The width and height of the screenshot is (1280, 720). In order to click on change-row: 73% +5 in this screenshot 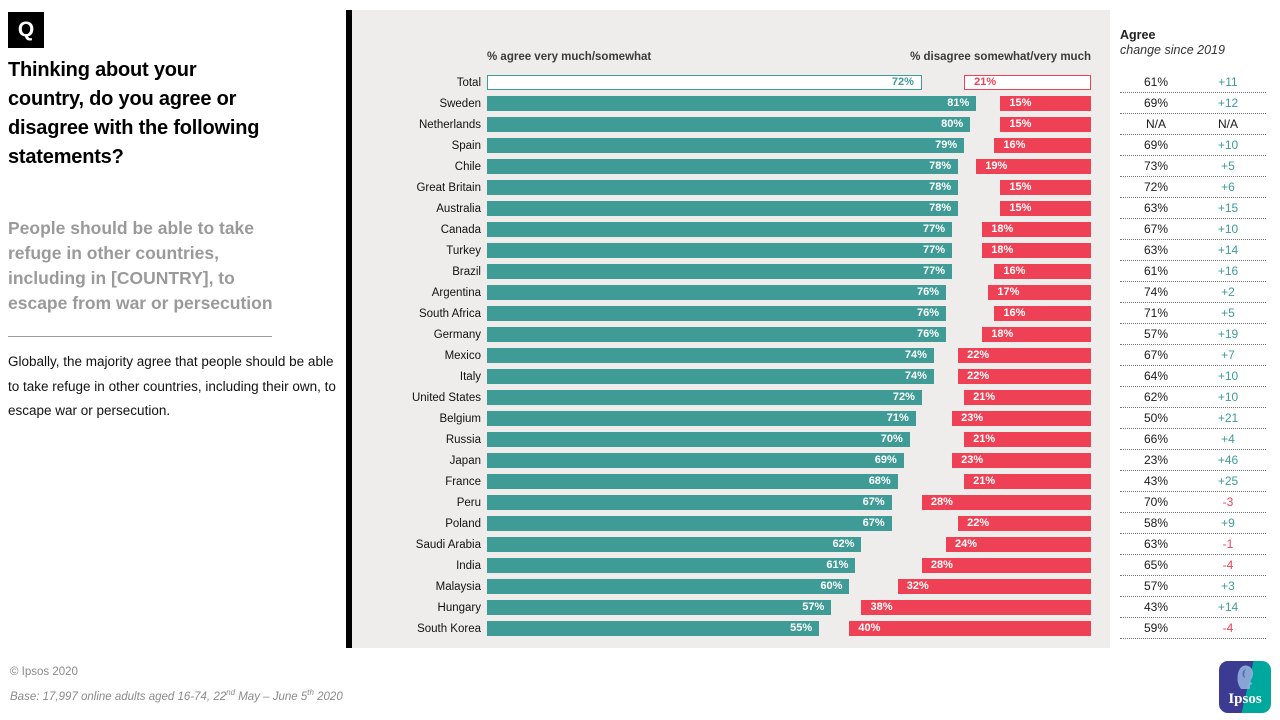, I will do `click(1193, 166)`.